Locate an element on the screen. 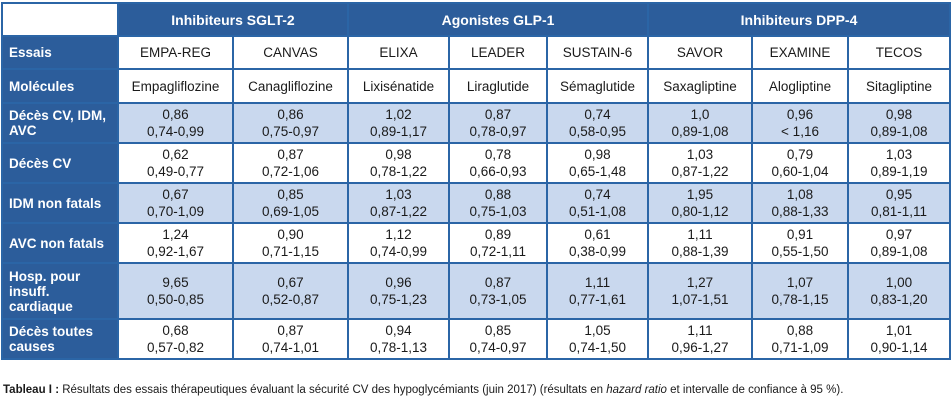  confidence-interval: 0,78-0,97 is located at coordinates (498, 131).